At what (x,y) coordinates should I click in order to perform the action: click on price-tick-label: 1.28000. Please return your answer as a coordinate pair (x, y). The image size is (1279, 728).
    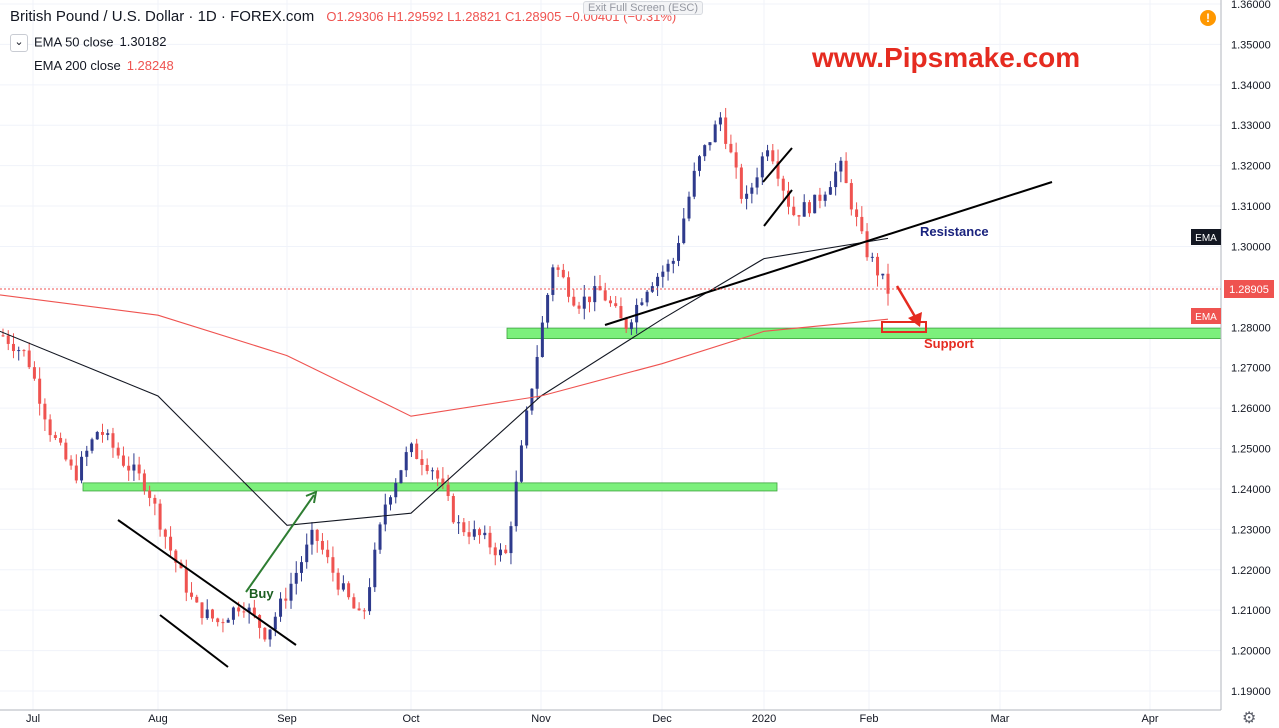
    Looking at the image, I should click on (1251, 328).